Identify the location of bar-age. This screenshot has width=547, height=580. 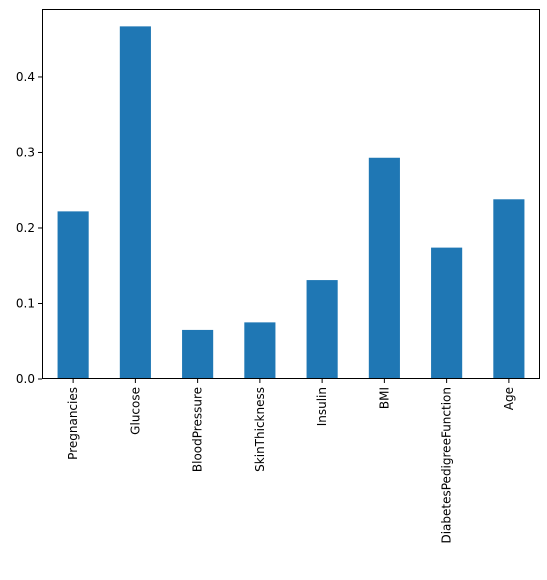
(509, 289).